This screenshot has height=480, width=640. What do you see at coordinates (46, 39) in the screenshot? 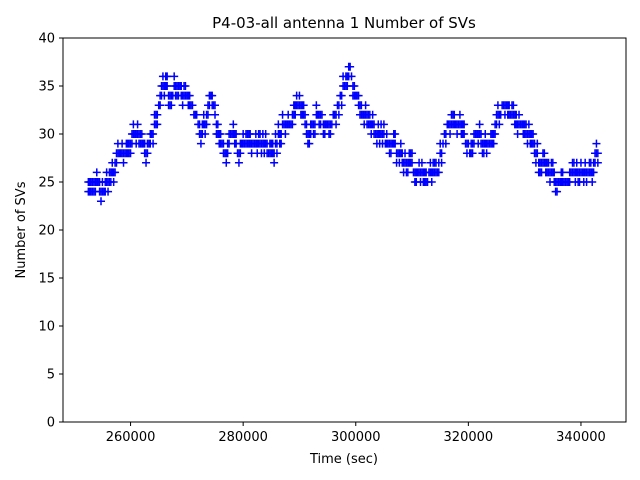
I see `y-tick-label: 40` at bounding box center [46, 39].